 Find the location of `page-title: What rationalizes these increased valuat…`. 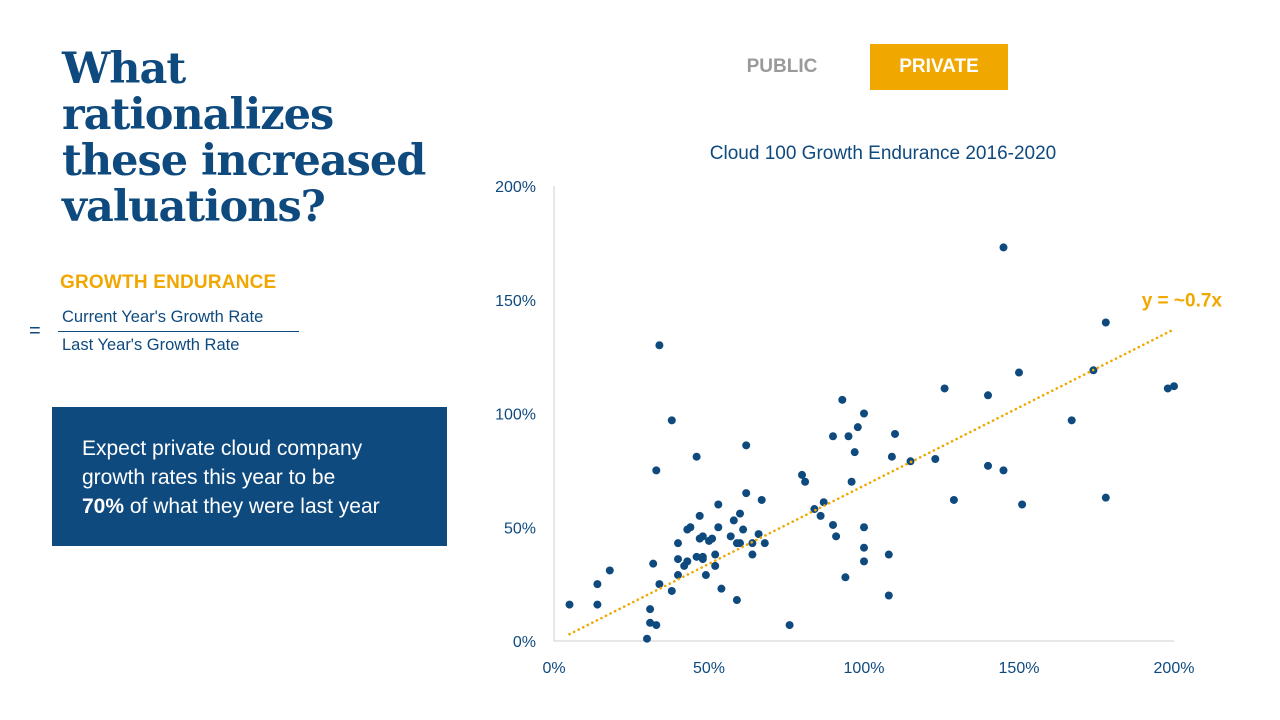

page-title: What rationalizes these increased valuat… is located at coordinates (244, 138).